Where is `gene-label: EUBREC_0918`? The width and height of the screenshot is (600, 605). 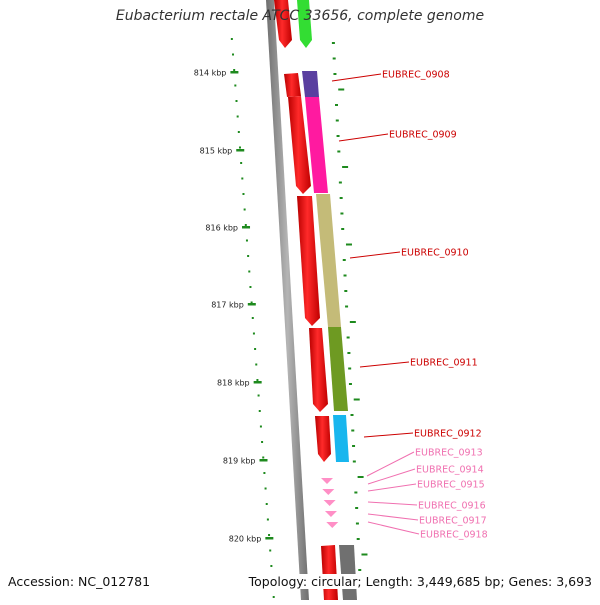 gene-label: EUBREC_0918 is located at coordinates (454, 535).